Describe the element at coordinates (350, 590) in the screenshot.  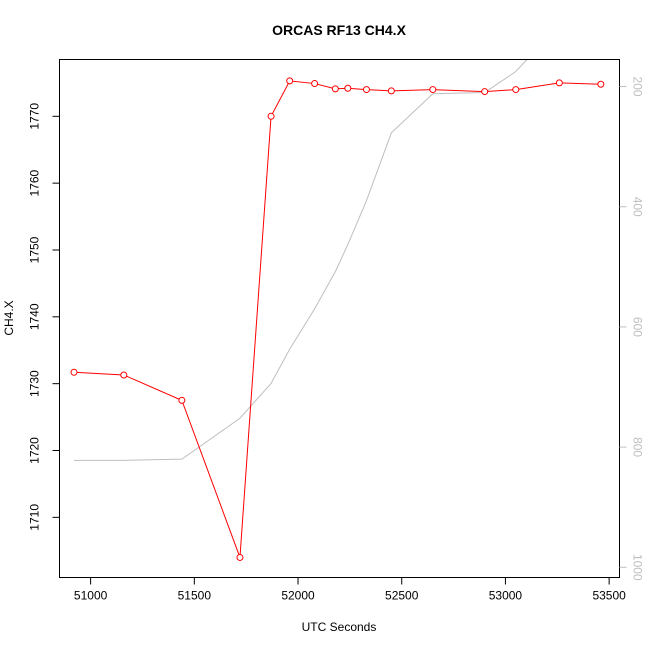
I see `x-axis: 51000 51500 52000 52500 53000 53500` at that location.